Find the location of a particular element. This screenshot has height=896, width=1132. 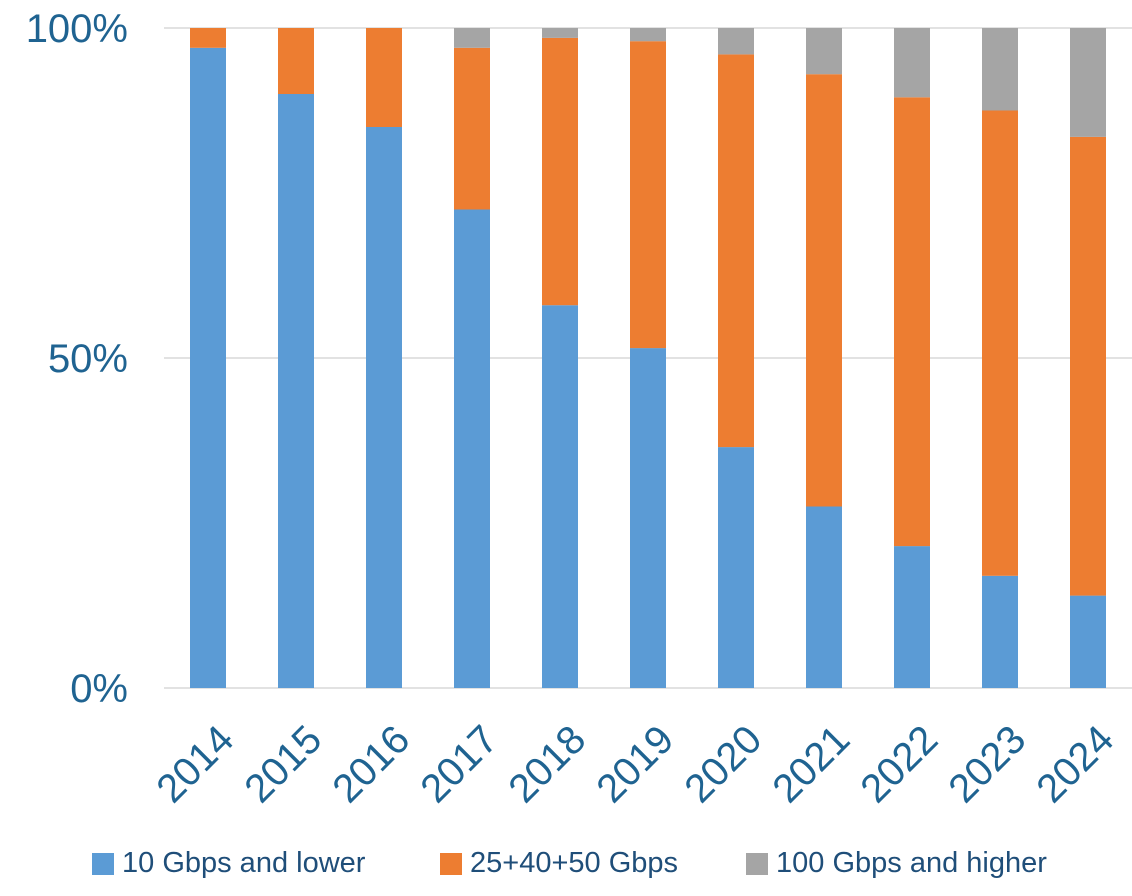

x-tick-label-2020: 2020 is located at coordinates (723, 764).